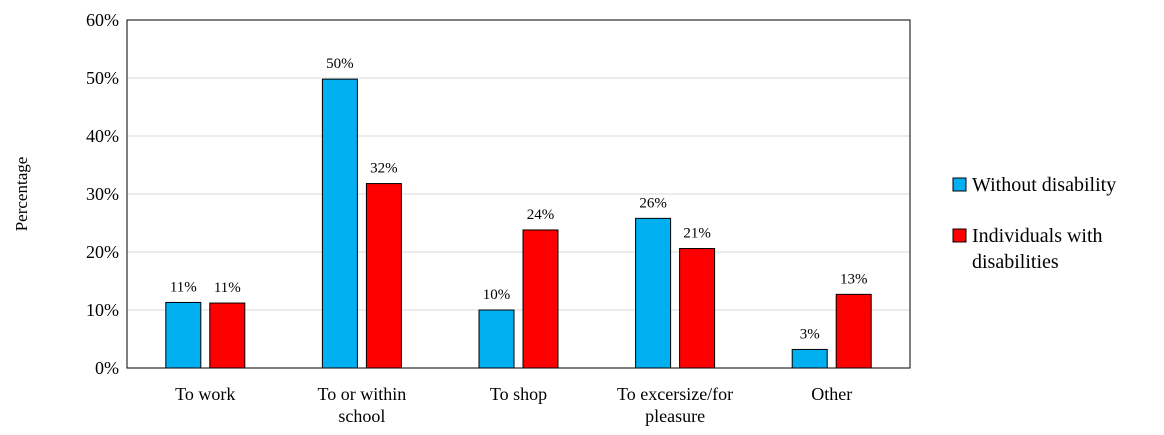 This screenshot has height=435, width=1164. What do you see at coordinates (854, 279) in the screenshot?
I see `data-label: 13%` at bounding box center [854, 279].